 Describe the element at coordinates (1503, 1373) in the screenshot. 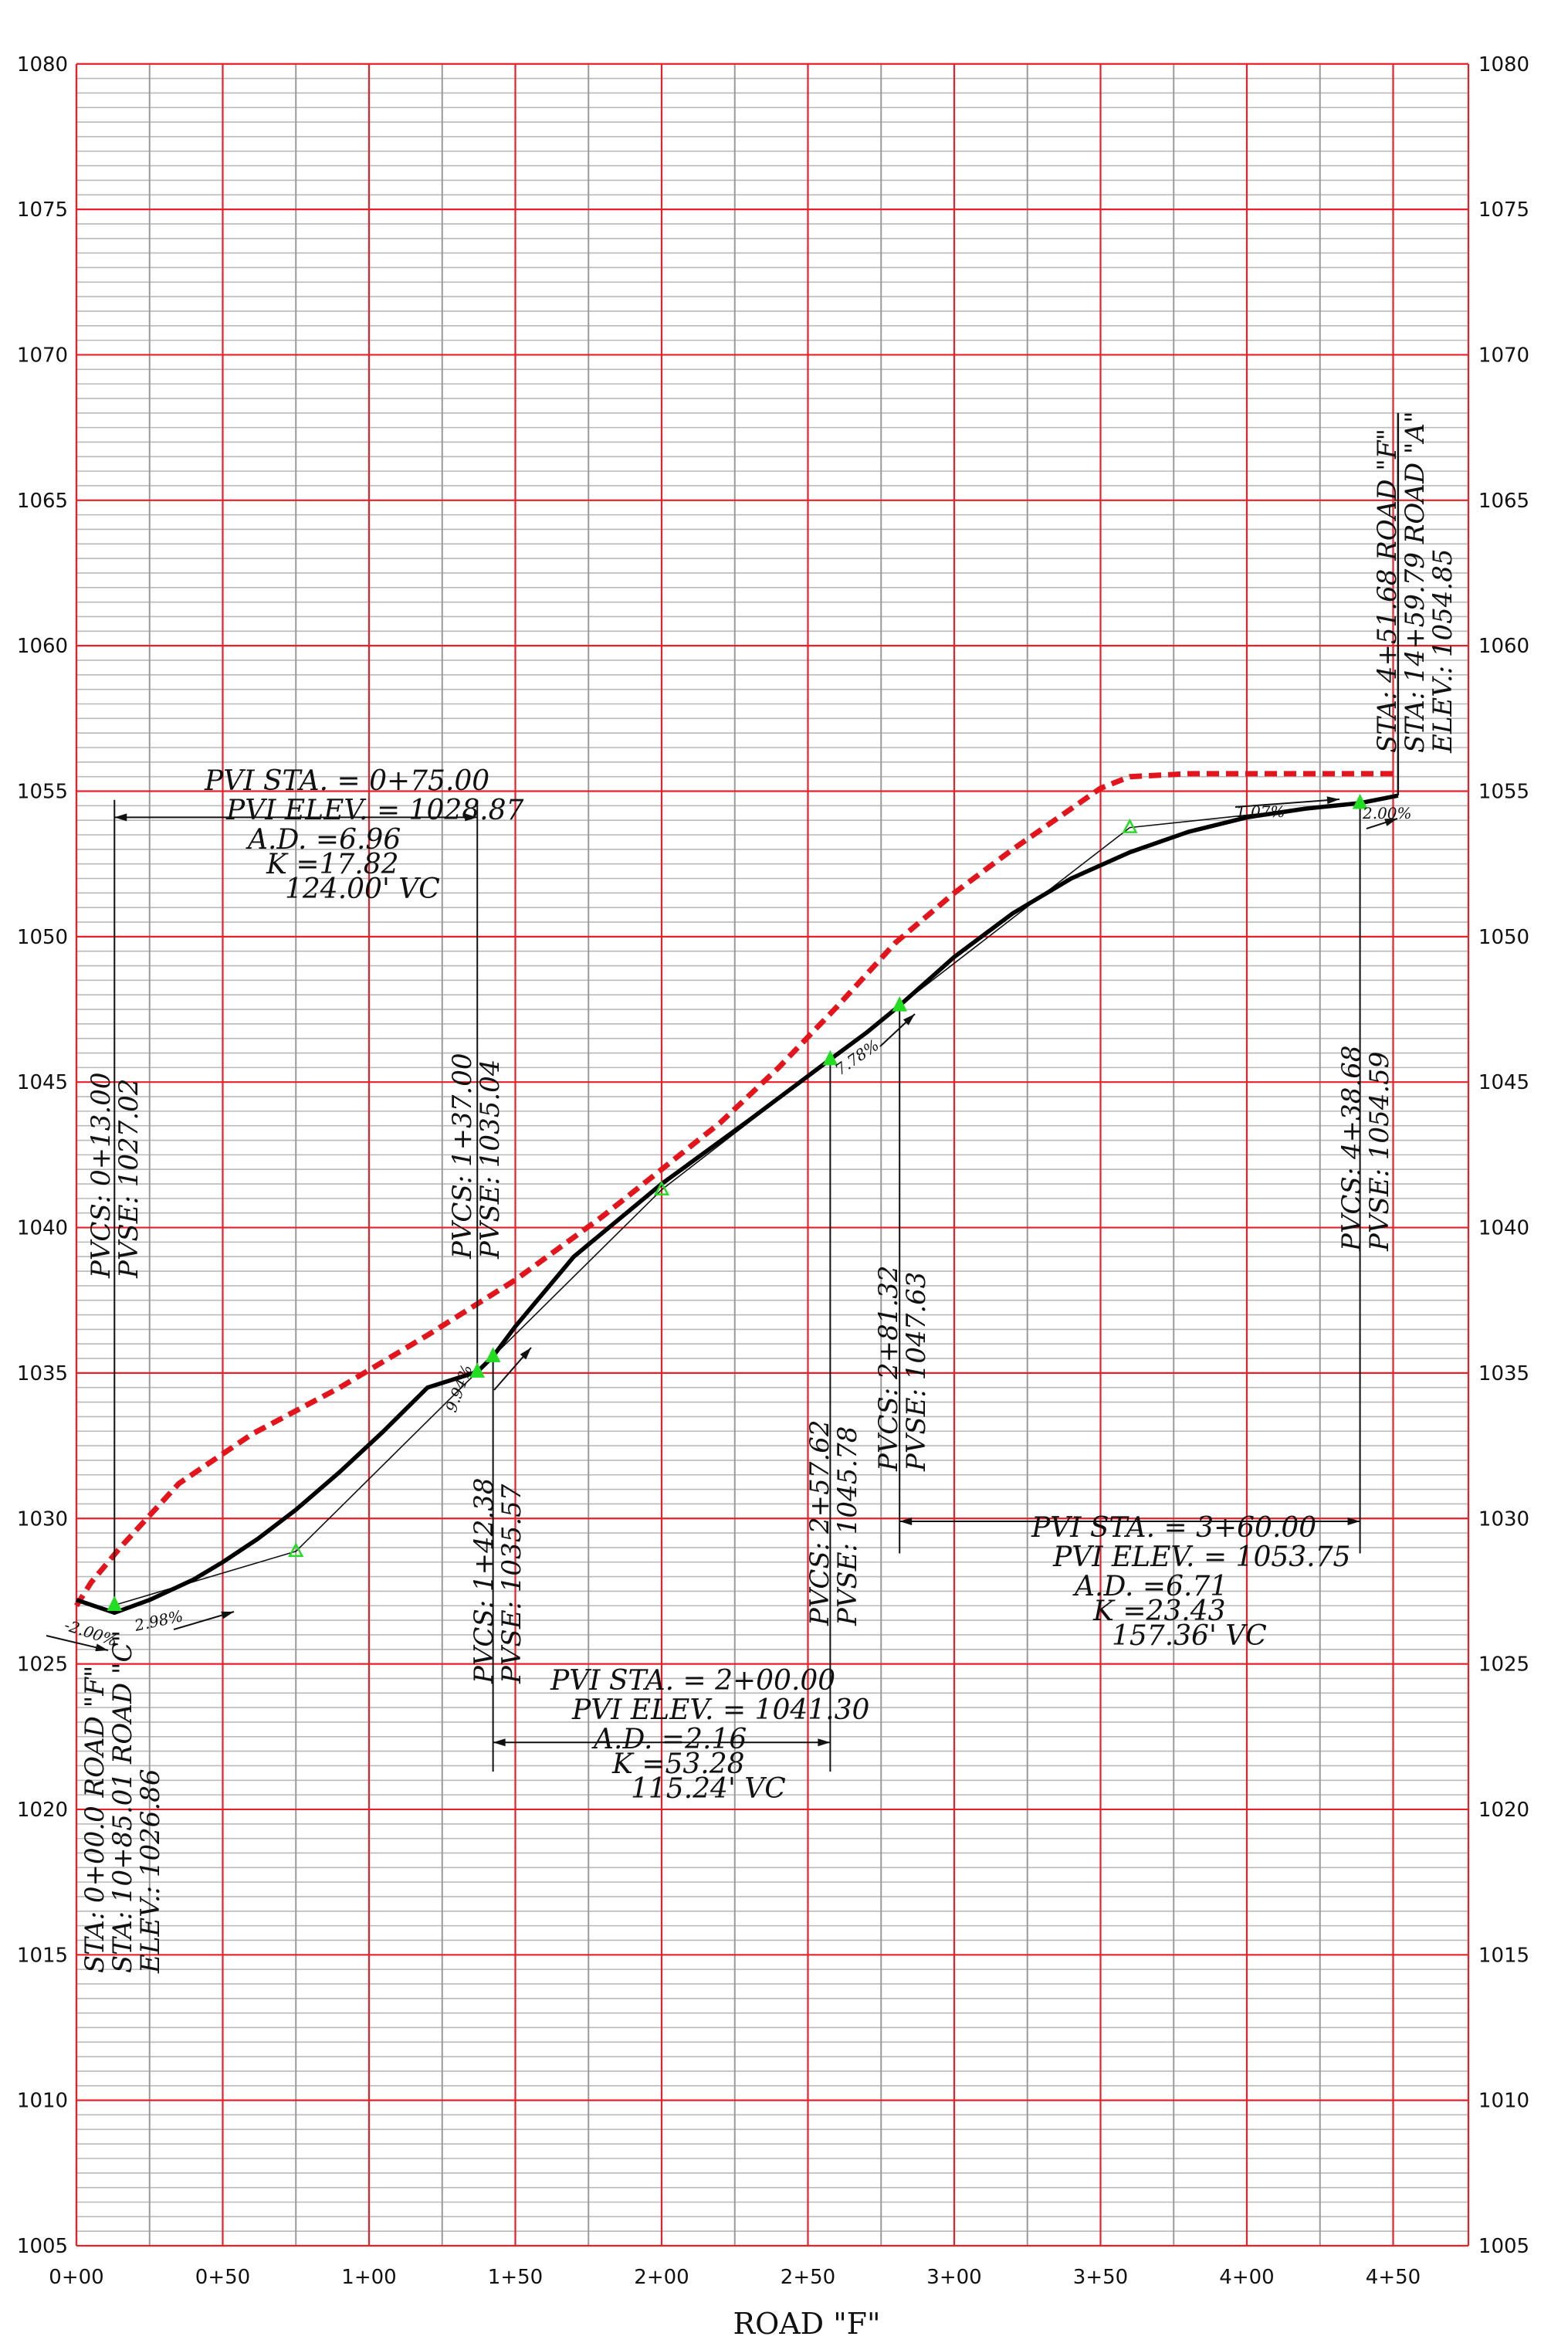

I see `y-tick-label-right: 1035` at that location.